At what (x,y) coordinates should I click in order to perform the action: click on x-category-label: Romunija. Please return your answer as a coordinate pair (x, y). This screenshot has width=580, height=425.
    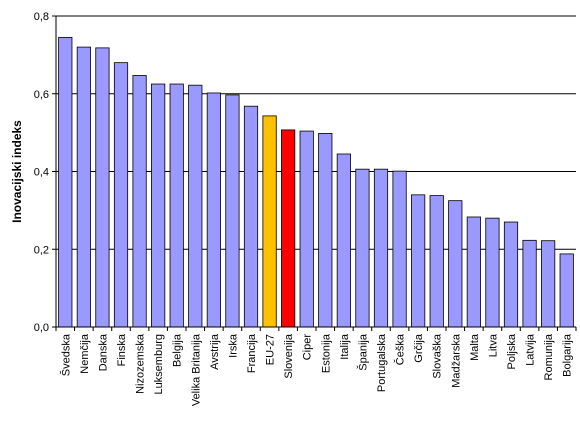
    Looking at the image, I should click on (549, 356).